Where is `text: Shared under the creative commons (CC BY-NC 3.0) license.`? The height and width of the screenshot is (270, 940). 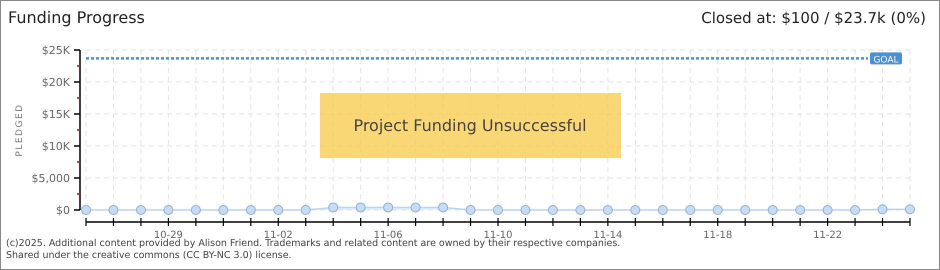
text: Shared under the creative commons (CC BY-NC 3.0) license. is located at coordinates (149, 255).